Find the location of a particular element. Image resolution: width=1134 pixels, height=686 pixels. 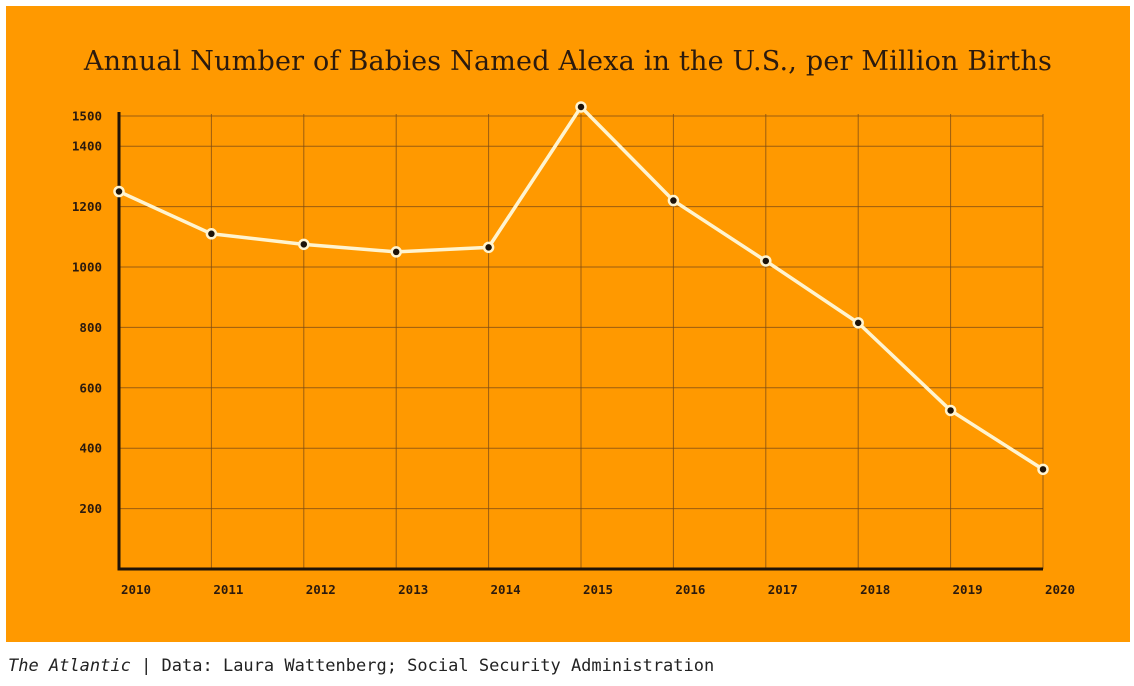

data-point-2014 is located at coordinates (488, 247).